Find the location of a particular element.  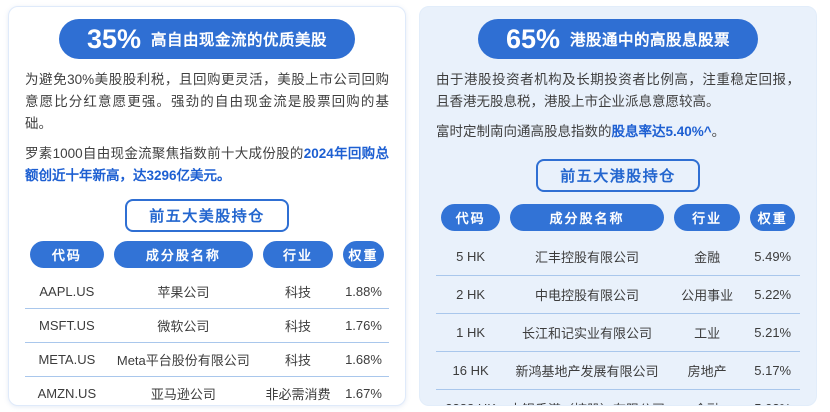

us-paragraph-2-lead: 罗素1000自由现金流聚焦指数前十大成份股的 is located at coordinates (164, 153).